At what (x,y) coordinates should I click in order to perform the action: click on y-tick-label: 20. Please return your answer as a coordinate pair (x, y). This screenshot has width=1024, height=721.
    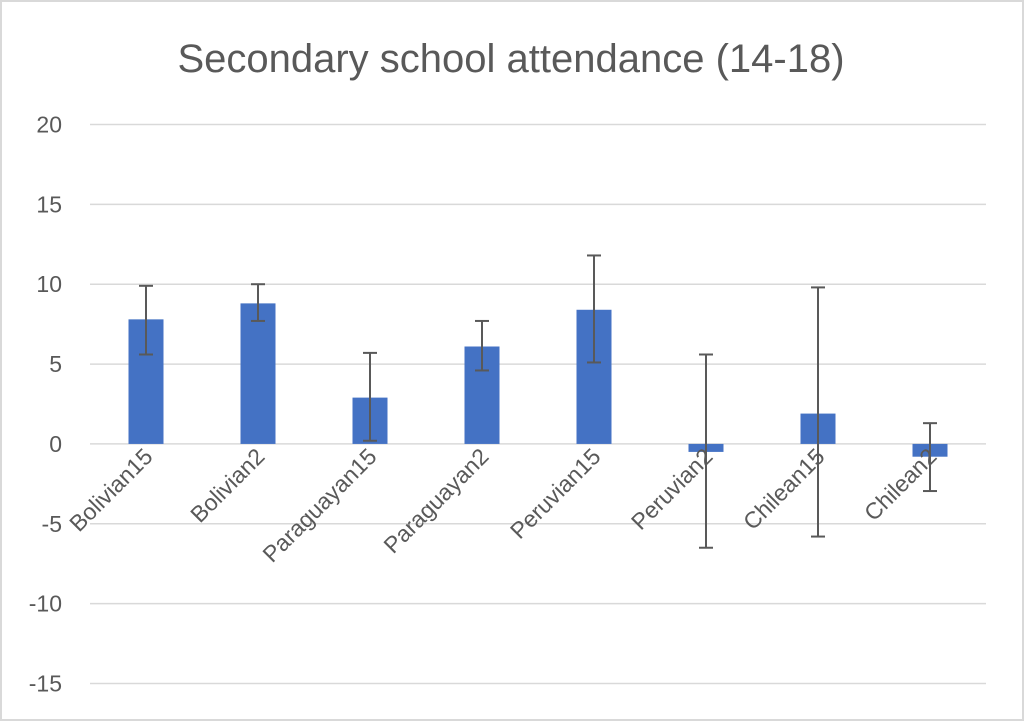
    Looking at the image, I should click on (49, 125).